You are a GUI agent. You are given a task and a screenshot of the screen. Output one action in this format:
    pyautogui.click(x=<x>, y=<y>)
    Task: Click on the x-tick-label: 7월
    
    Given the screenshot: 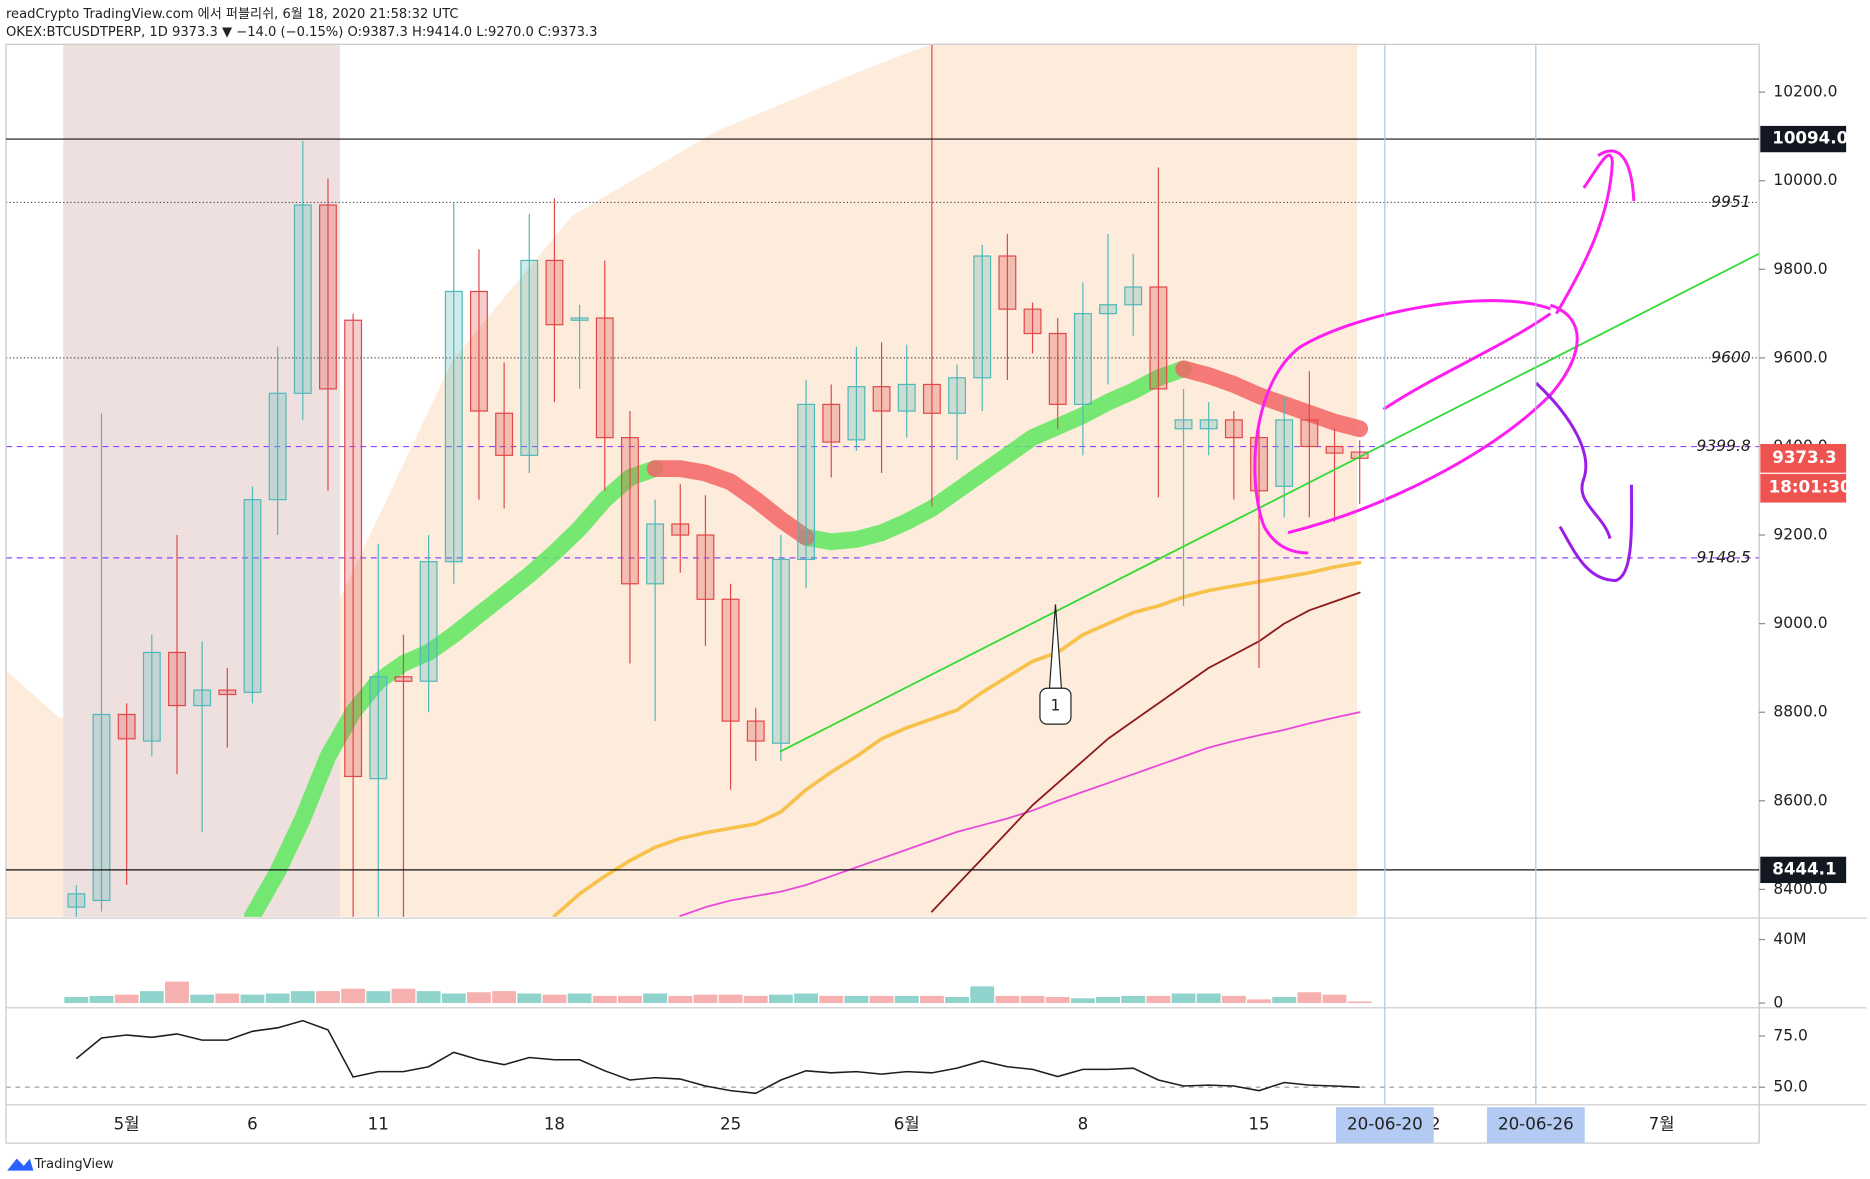 What is the action you would take?
    pyautogui.click(x=1662, y=1124)
    